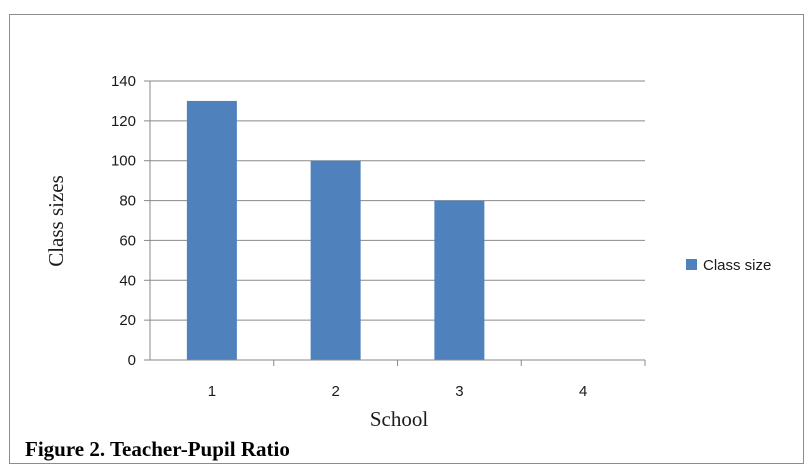 This screenshot has height=464, width=809. Describe the element at coordinates (127, 201) in the screenshot. I see `y-tick-label: 80` at that location.